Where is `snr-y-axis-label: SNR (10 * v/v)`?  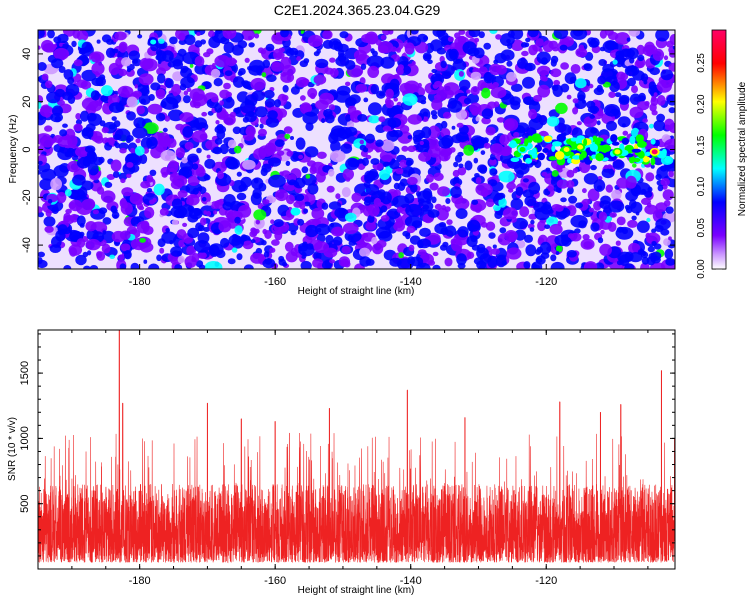 snr-y-axis-label: SNR (10 * v/v) is located at coordinates (12, 449).